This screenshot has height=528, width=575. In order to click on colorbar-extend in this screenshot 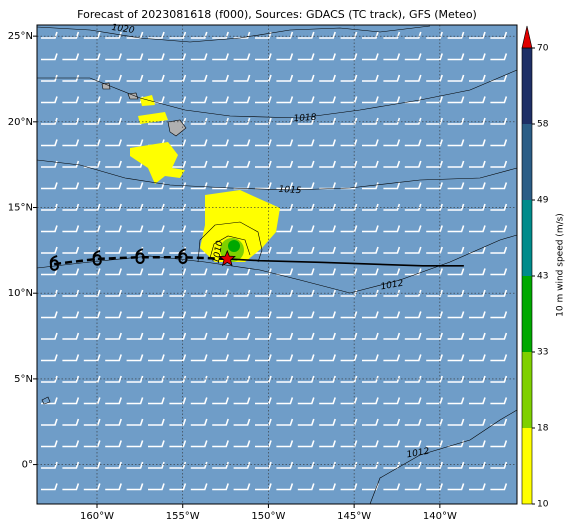, I will do `click(527, 37)`.